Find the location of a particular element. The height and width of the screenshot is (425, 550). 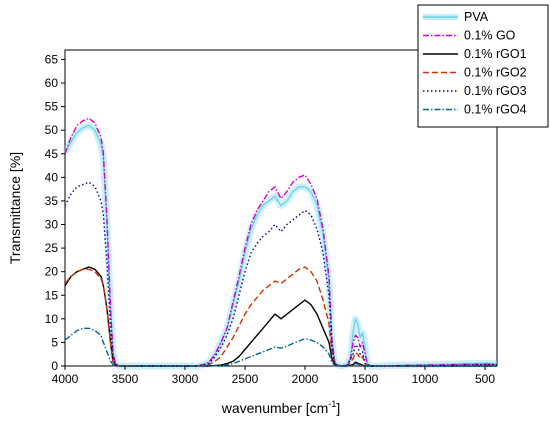

x-tick-label: 3500 is located at coordinates (125, 379).